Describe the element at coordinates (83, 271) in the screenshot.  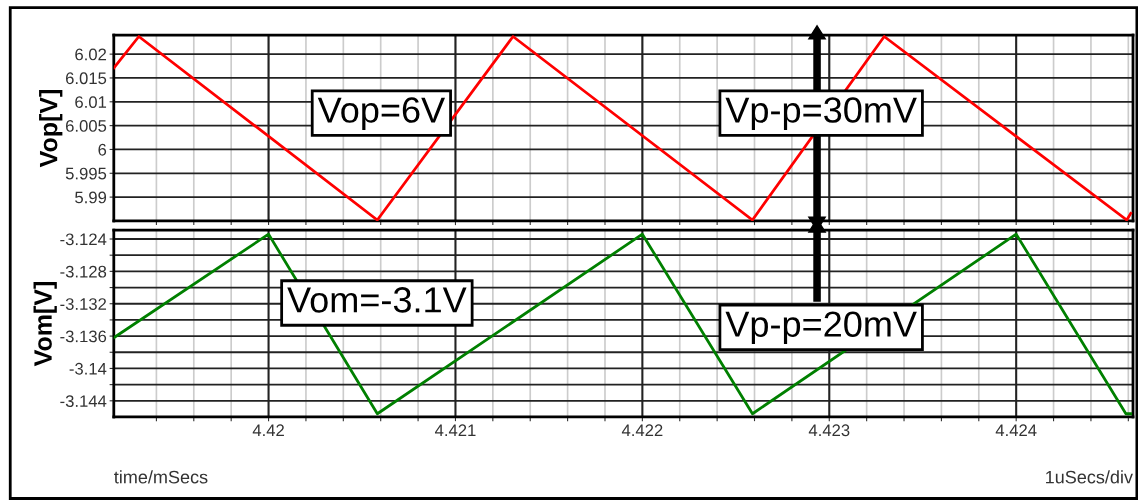
I see `y-tick-label: -3.128` at that location.